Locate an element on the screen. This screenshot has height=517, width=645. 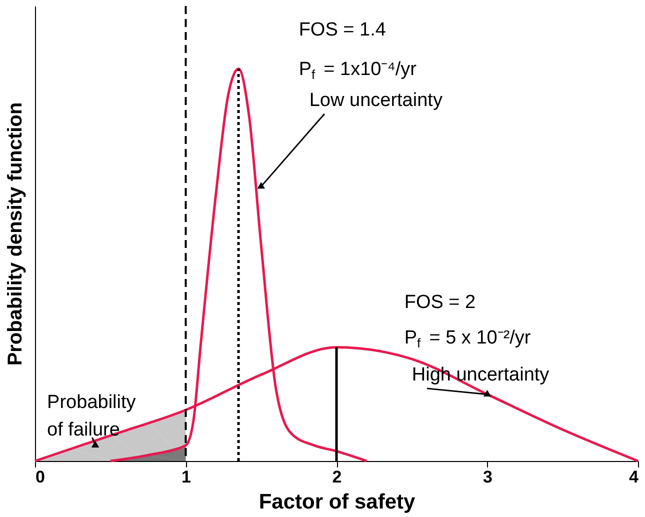
annotation: Probability is located at coordinates (91, 403).